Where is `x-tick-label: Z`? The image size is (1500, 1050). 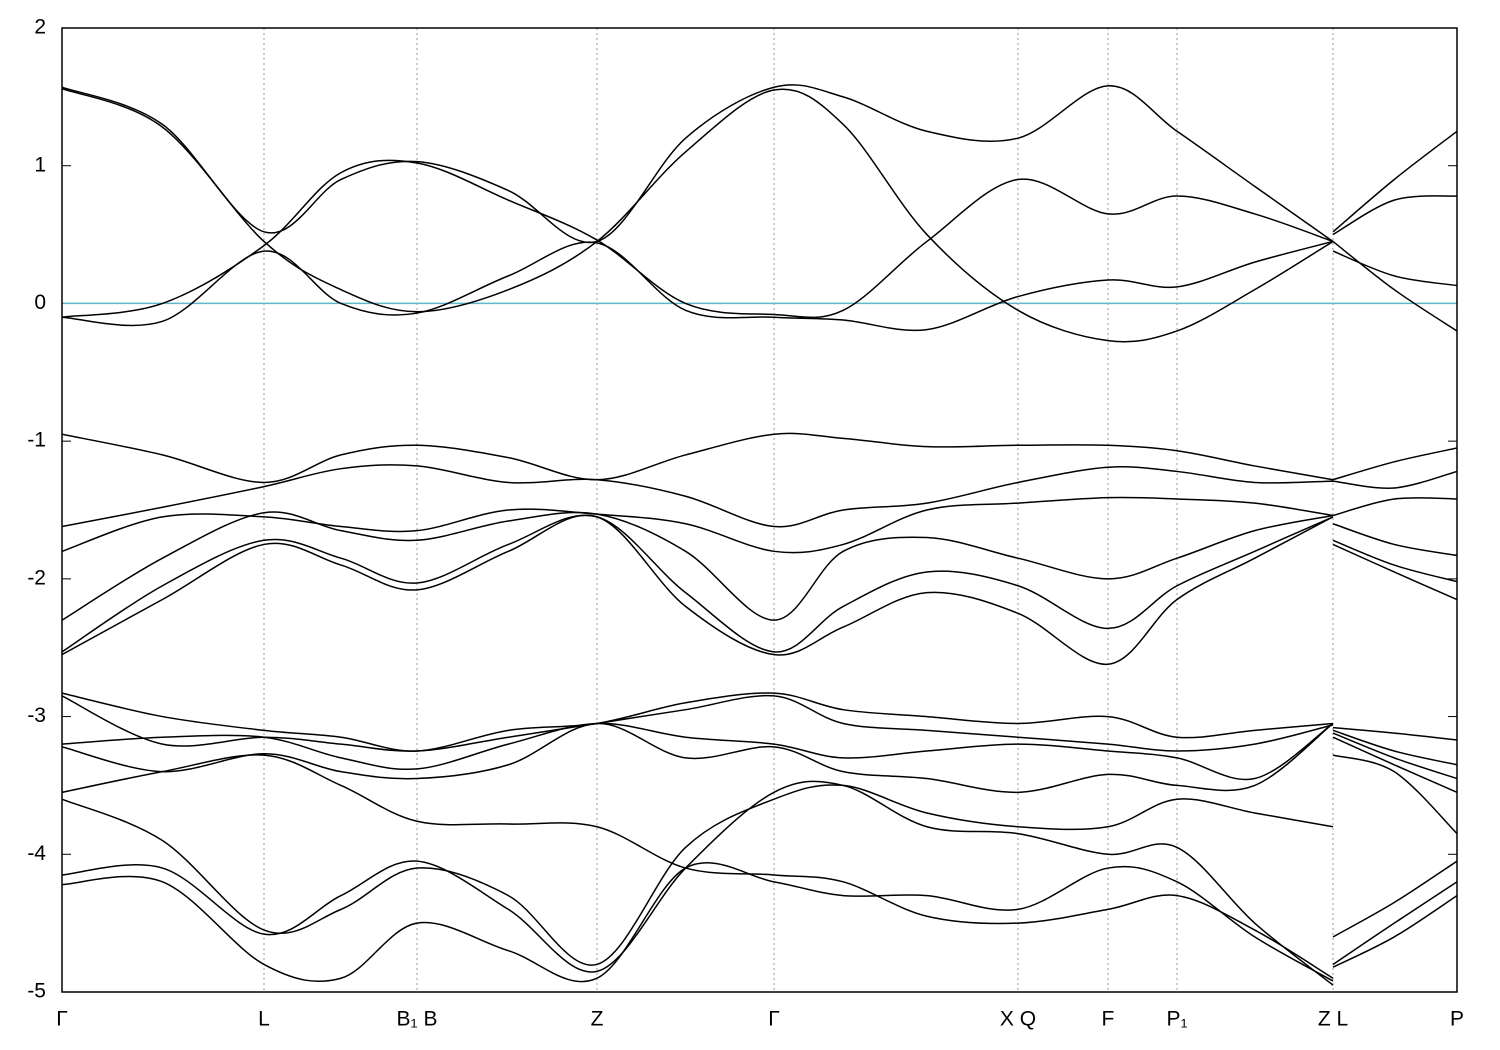
x-tick-label: Z is located at coordinates (597, 1019).